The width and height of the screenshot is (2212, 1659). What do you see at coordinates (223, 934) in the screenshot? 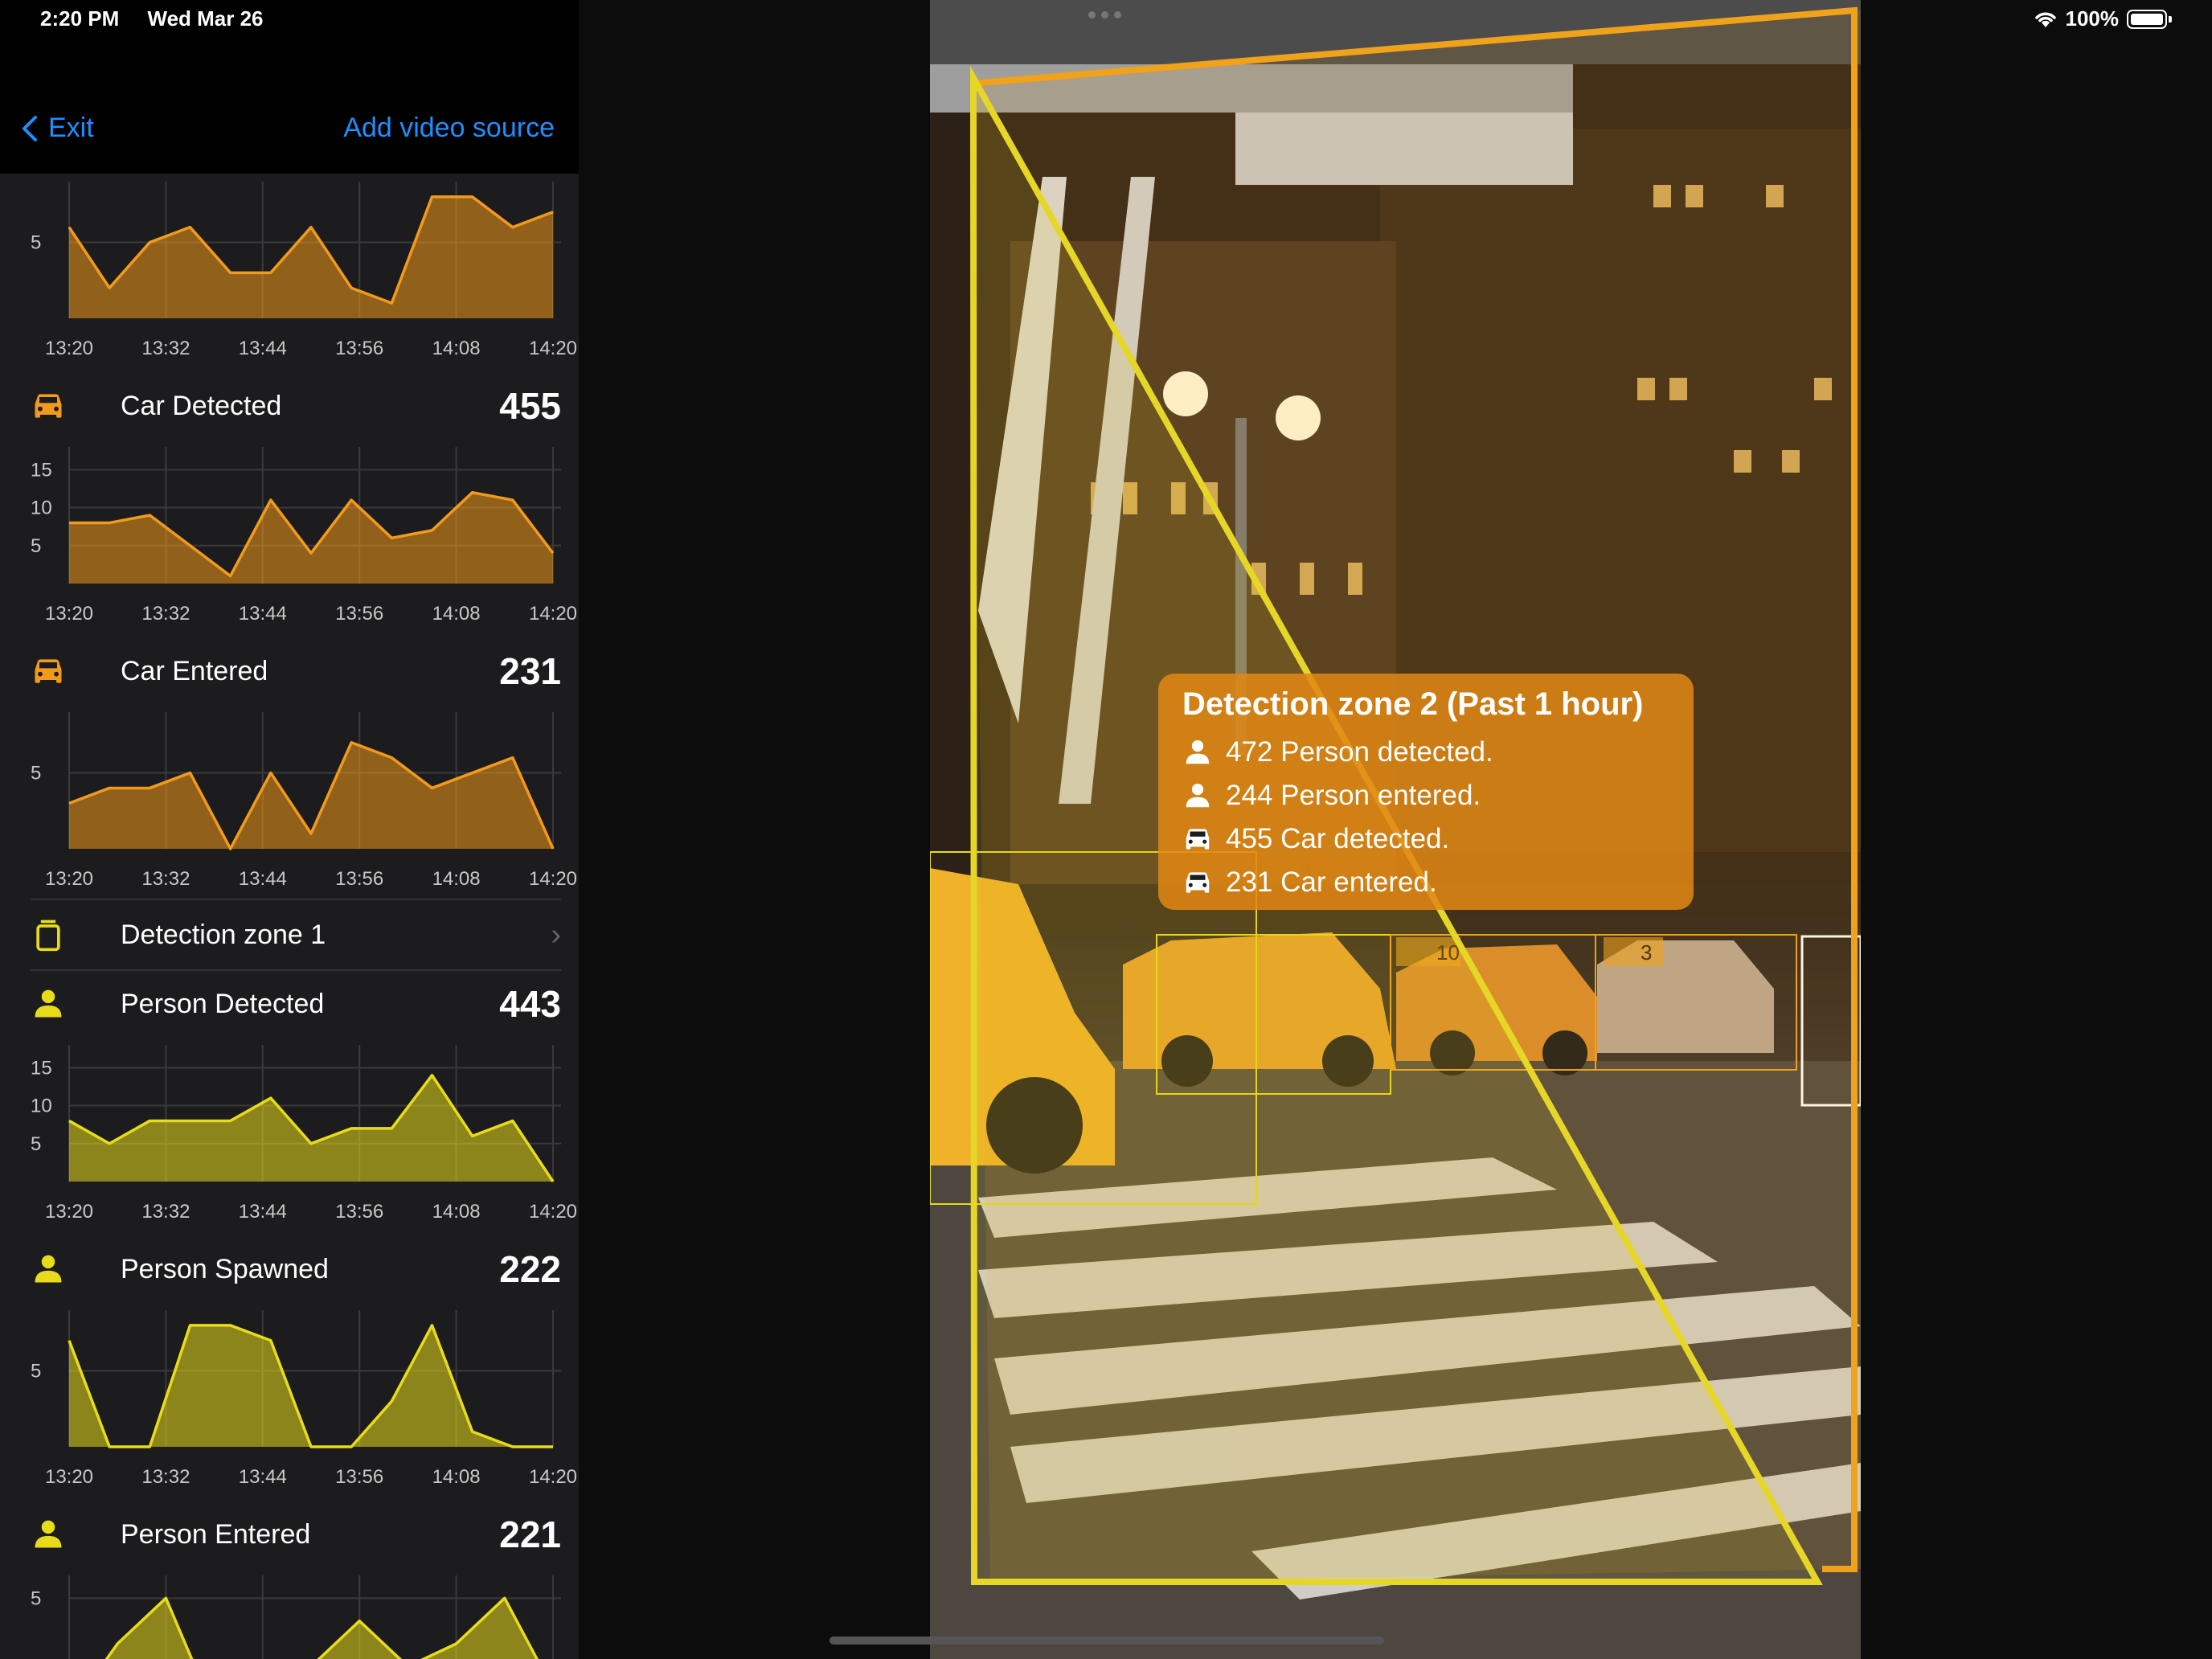
I see `row-label: Detection zone 1` at bounding box center [223, 934].